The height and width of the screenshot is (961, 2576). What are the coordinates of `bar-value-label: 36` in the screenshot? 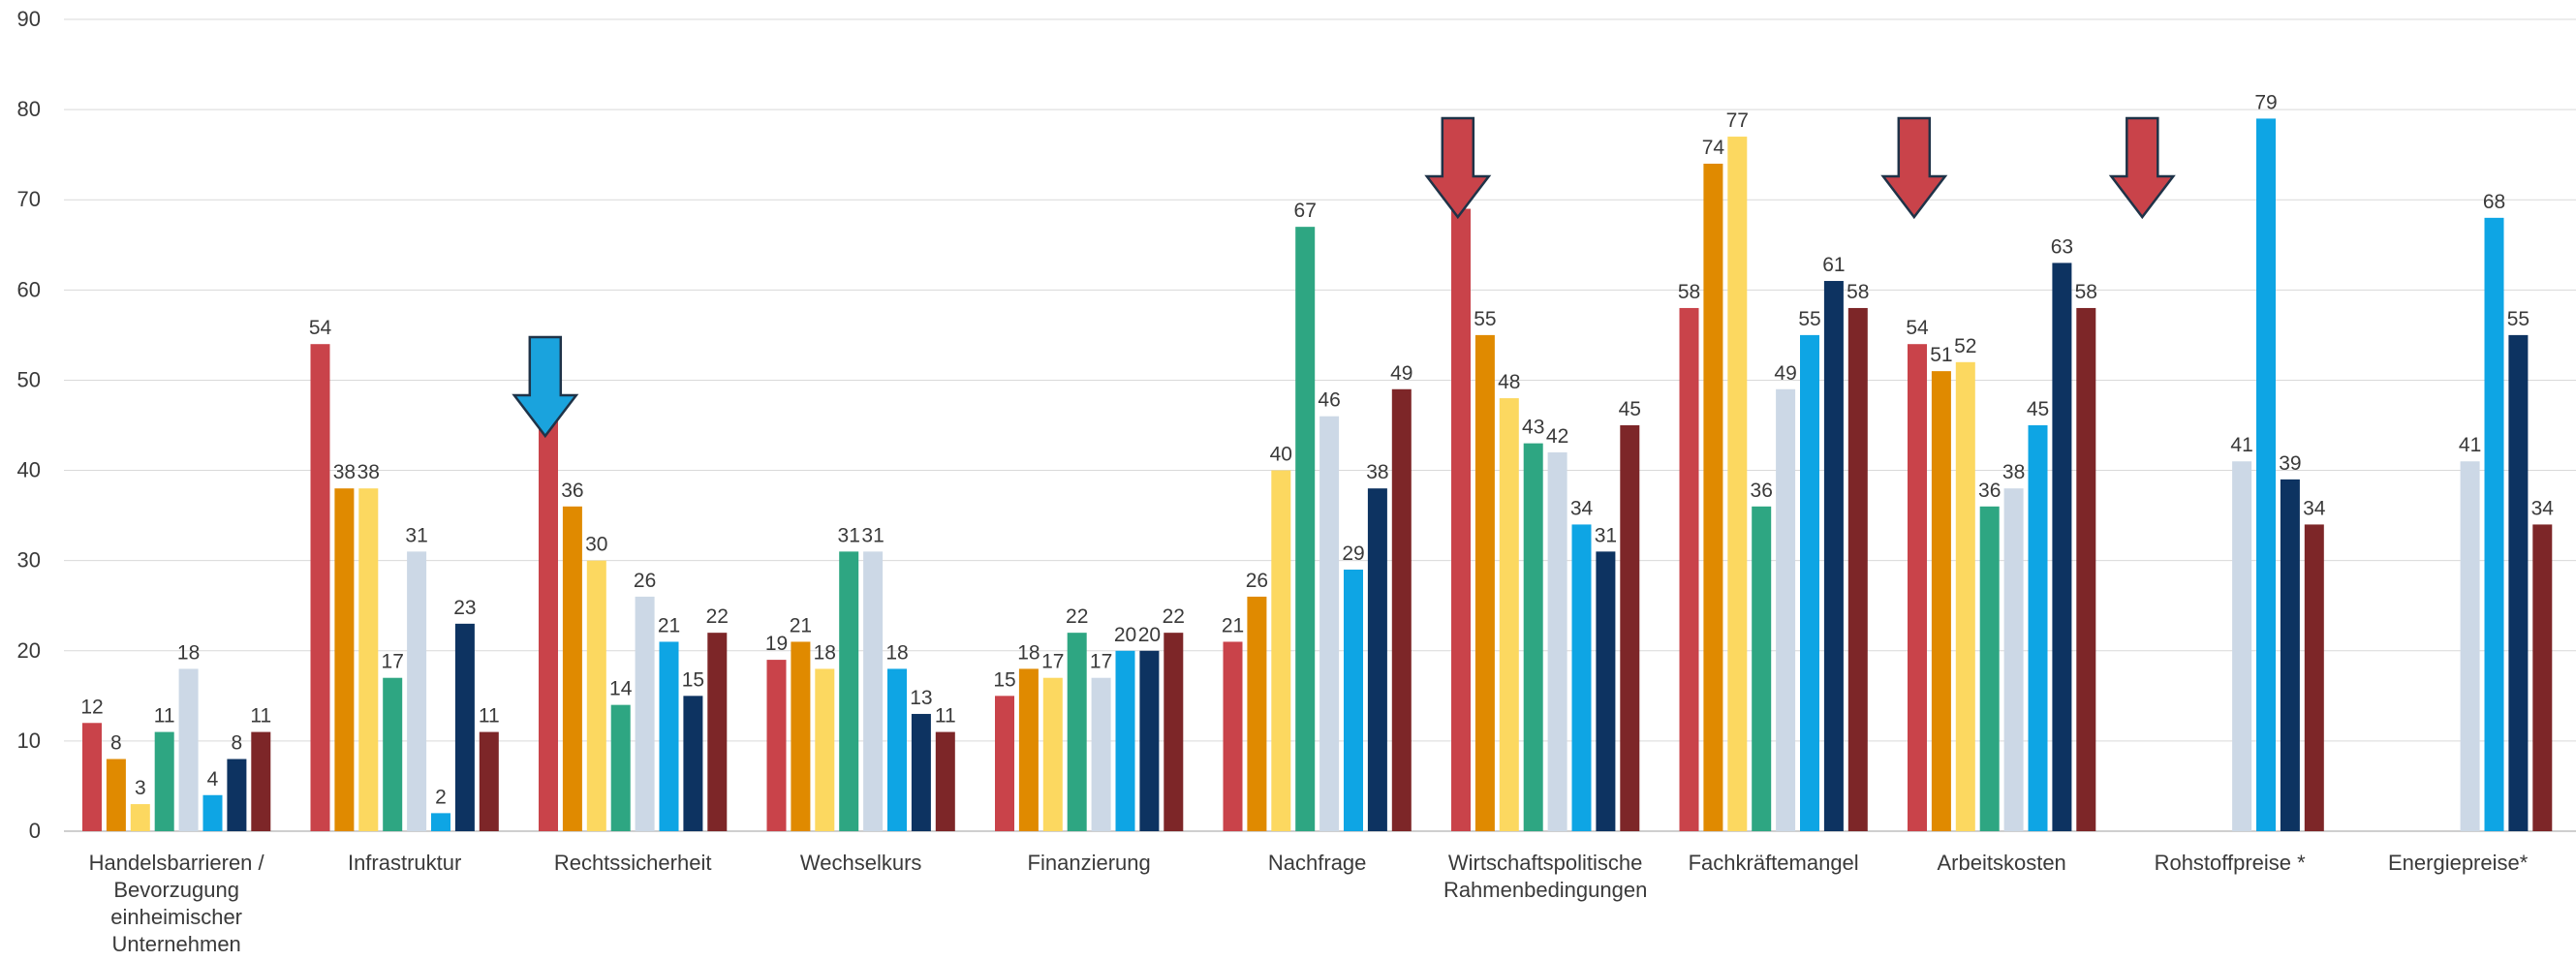 It's located at (572, 491).